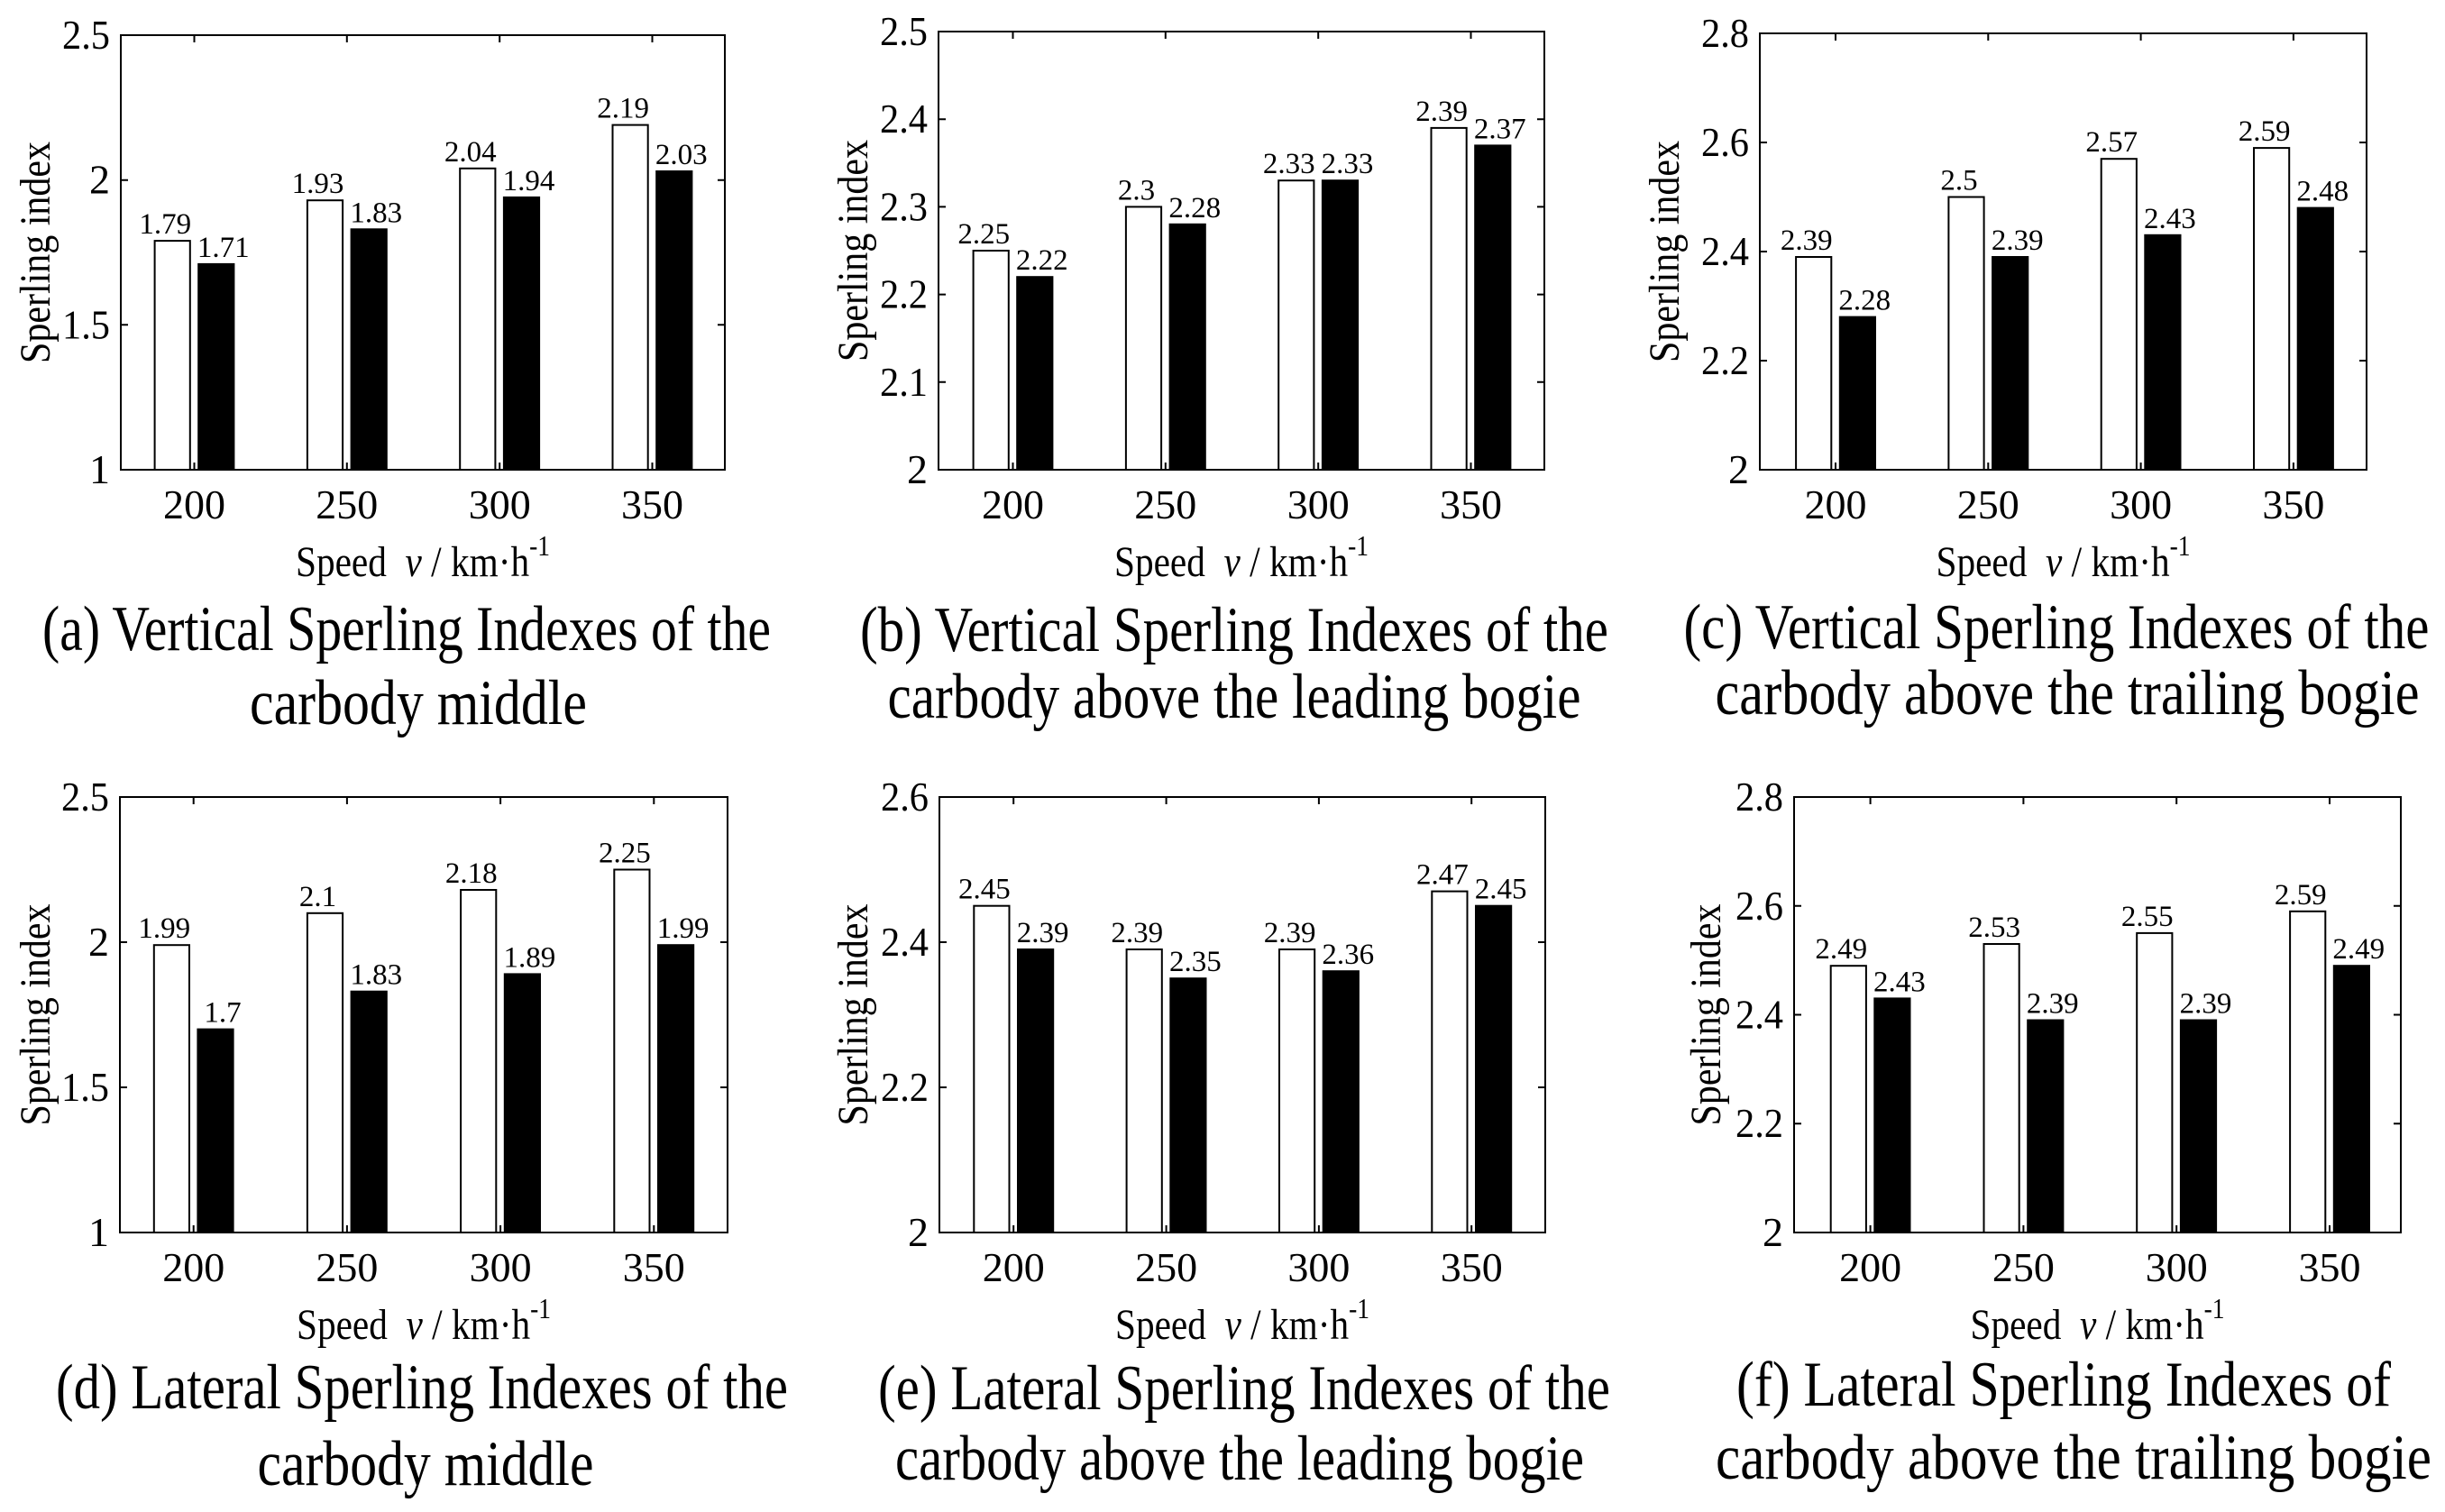 The image size is (2445, 1512). Describe the element at coordinates (418, 703) in the screenshot. I see `svg-text: carbody middle` at that location.